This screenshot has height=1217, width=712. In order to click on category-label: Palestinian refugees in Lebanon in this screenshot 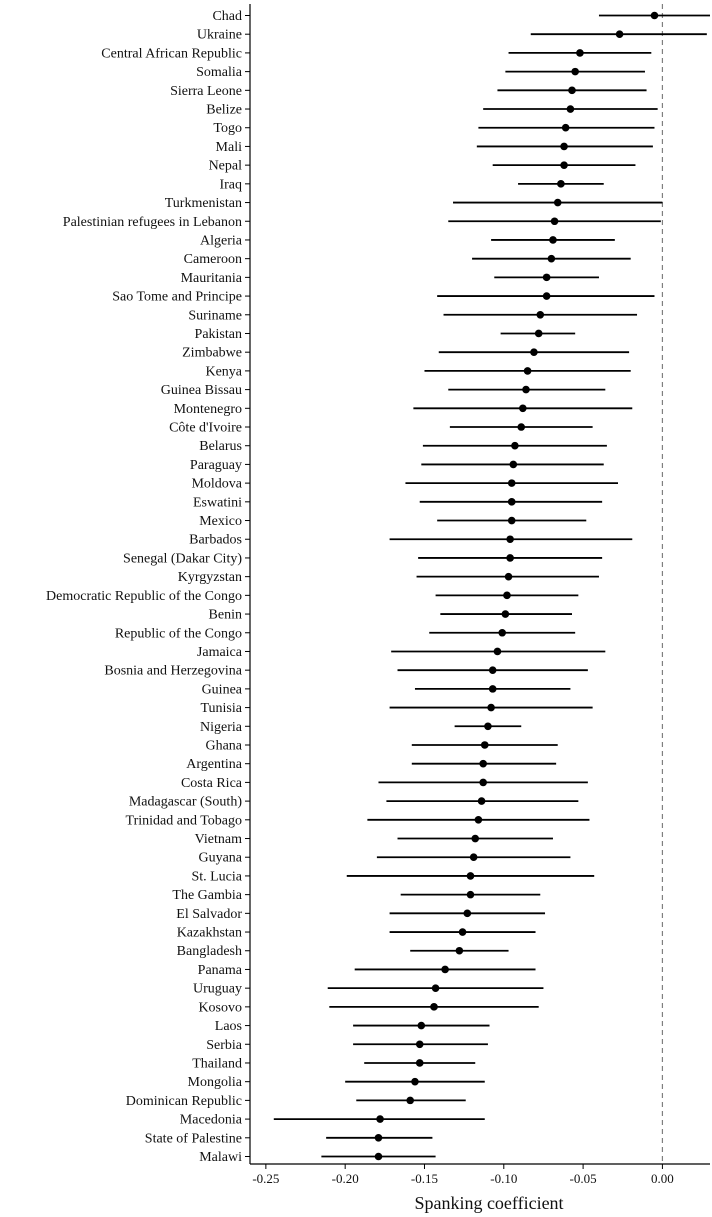, I will do `click(152, 222)`.